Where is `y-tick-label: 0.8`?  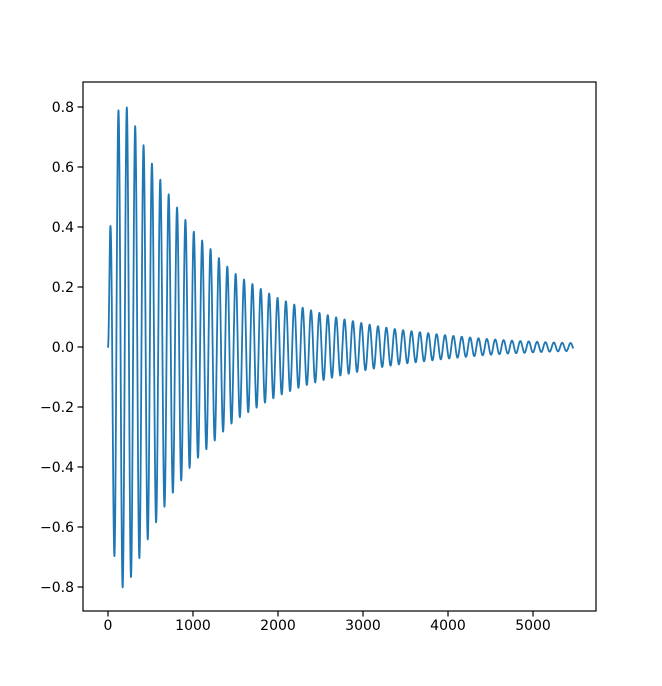 y-tick-label: 0.8 is located at coordinates (63, 108).